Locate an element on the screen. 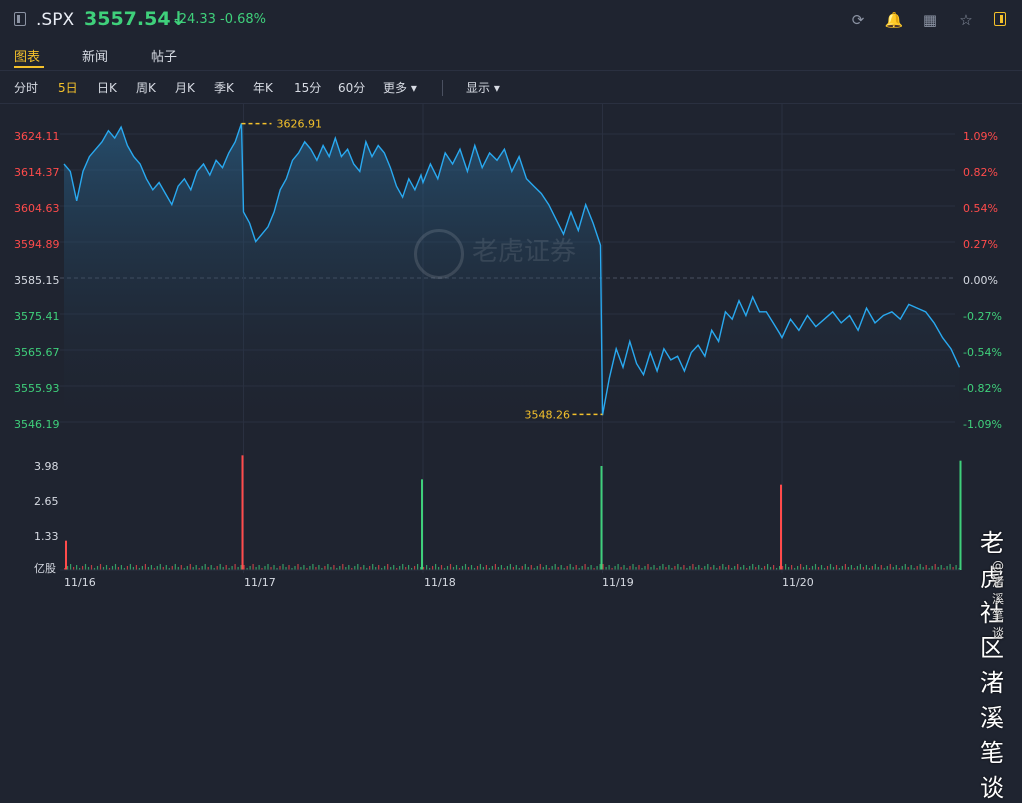 Image resolution: width=1022 pixels, height=803 pixels. y-left-tick: 3624.11 is located at coordinates (37, 136).